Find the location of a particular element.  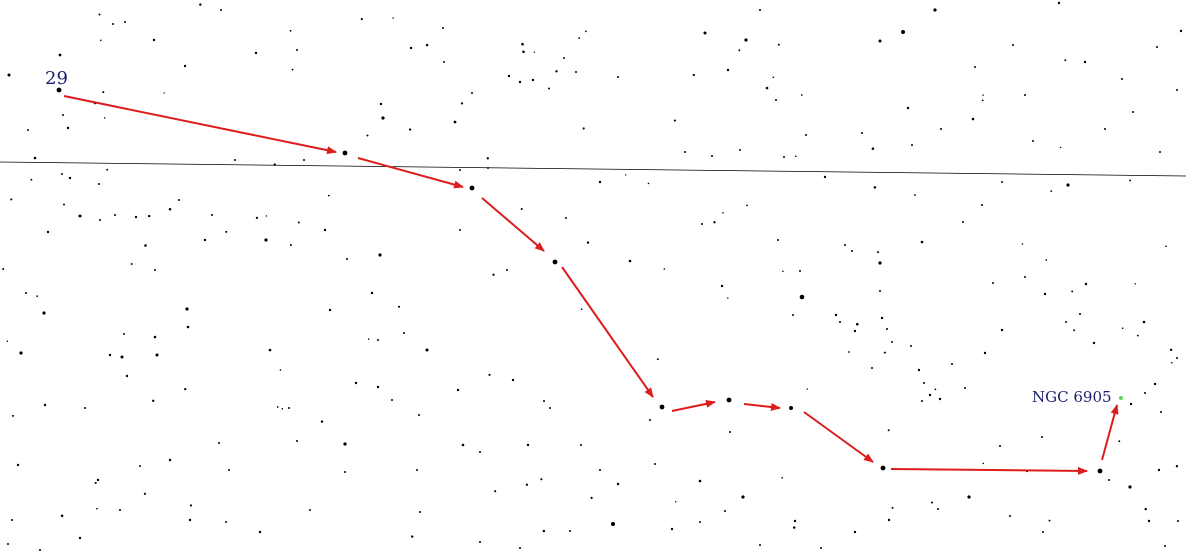

target-object-label: NGC 6905 is located at coordinates (1072, 397).